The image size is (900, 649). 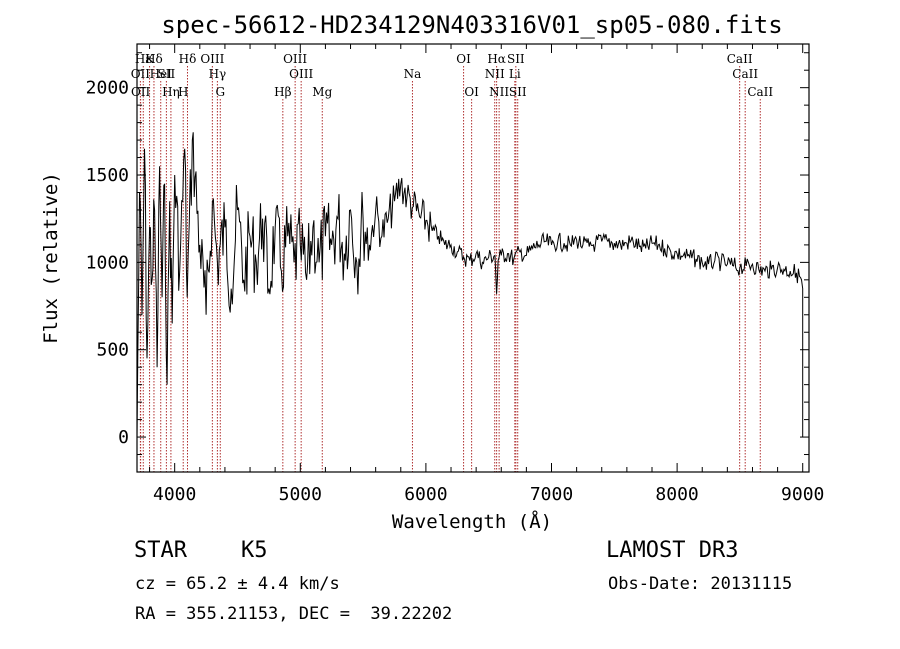 What do you see at coordinates (254, 550) in the screenshot?
I see `object-subclass: K5` at bounding box center [254, 550].